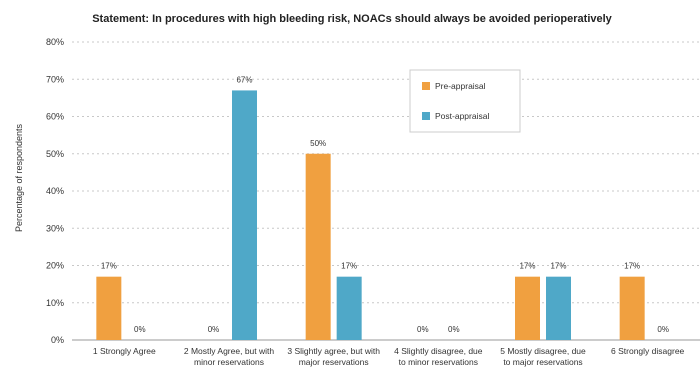 This screenshot has height=386, width=700. What do you see at coordinates (55, 42) in the screenshot?
I see `y-tick-label: 80%` at bounding box center [55, 42].